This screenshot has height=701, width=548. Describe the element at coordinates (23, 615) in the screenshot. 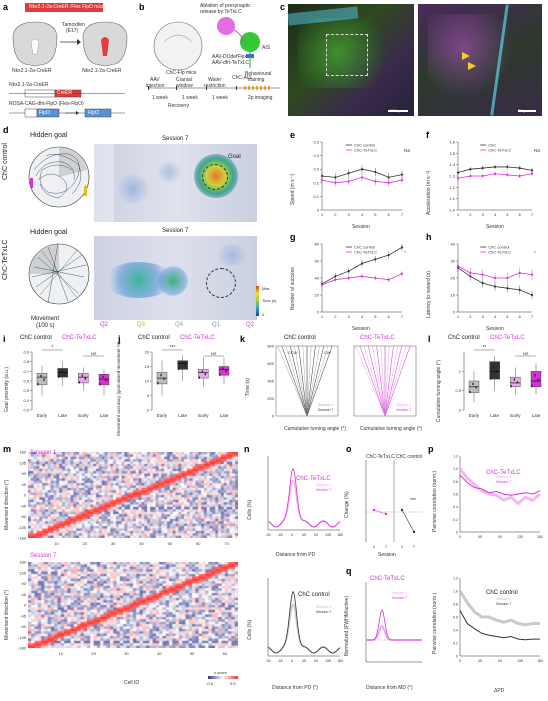

I see `y-tick-label: -45` at that location.